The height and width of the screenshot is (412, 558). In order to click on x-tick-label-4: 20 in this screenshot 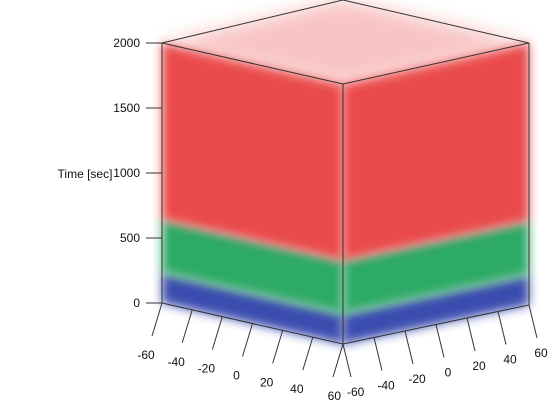, I will do `click(267, 382)`.